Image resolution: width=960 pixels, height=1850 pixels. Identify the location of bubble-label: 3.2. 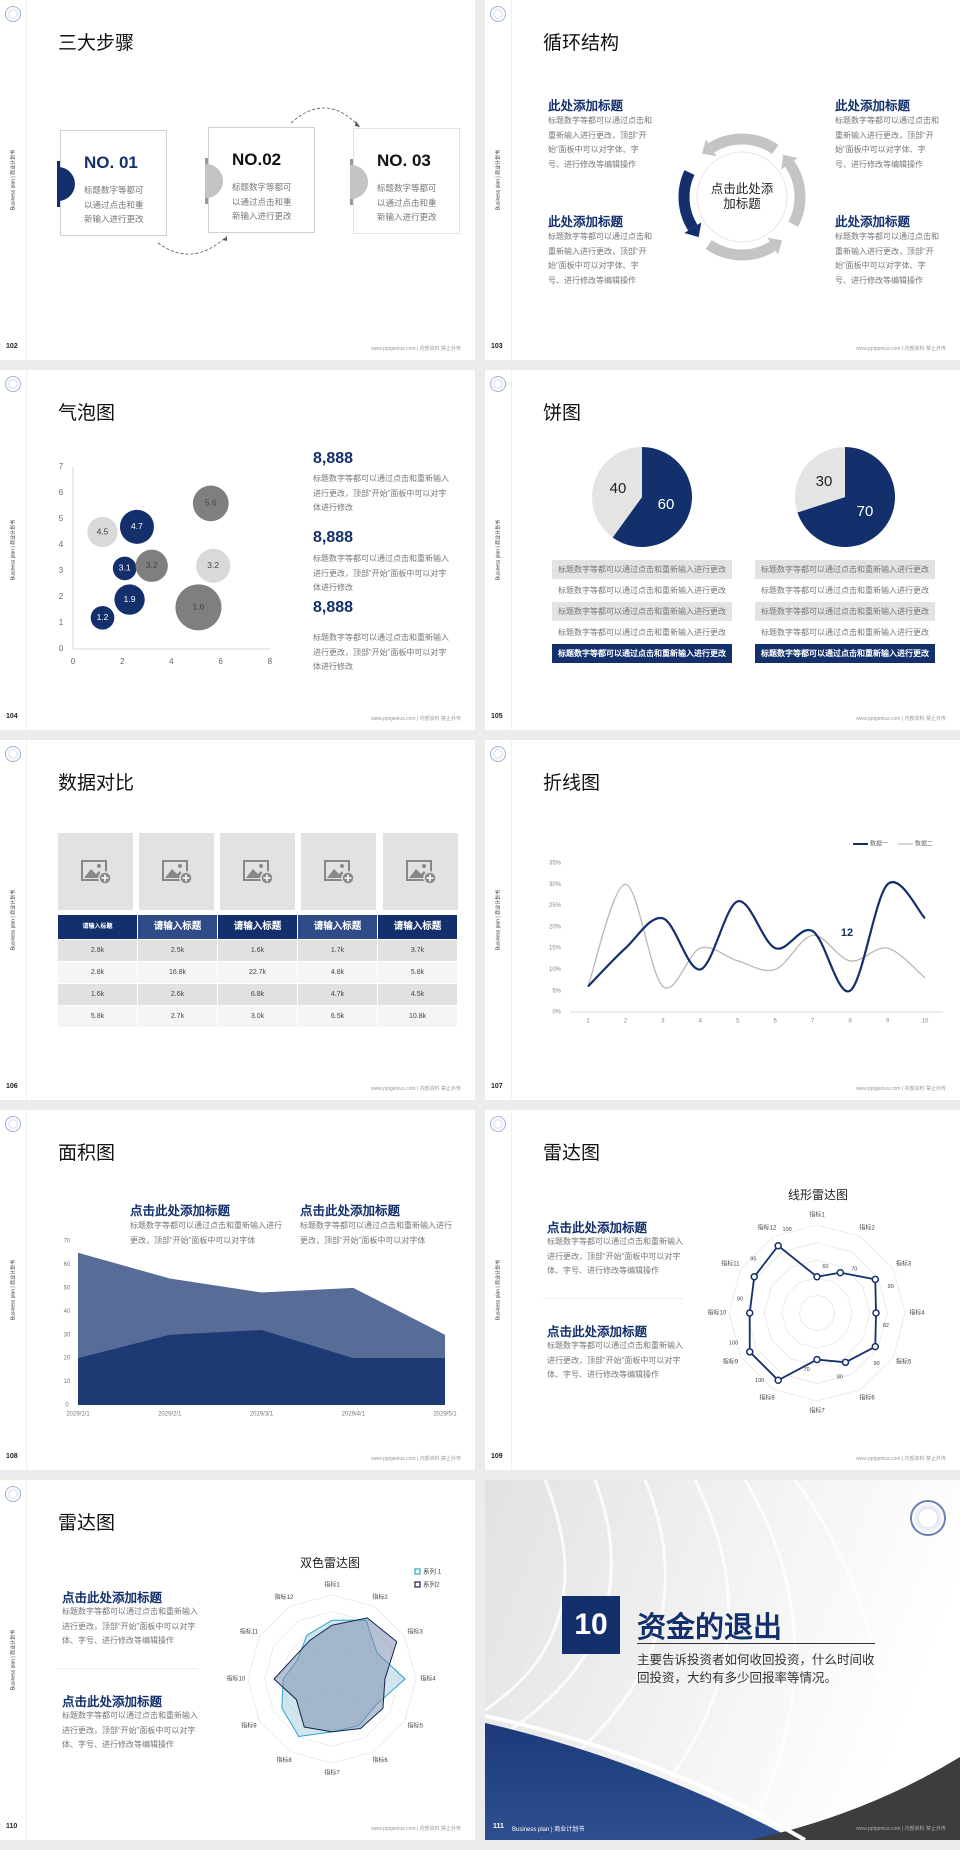
(152, 565).